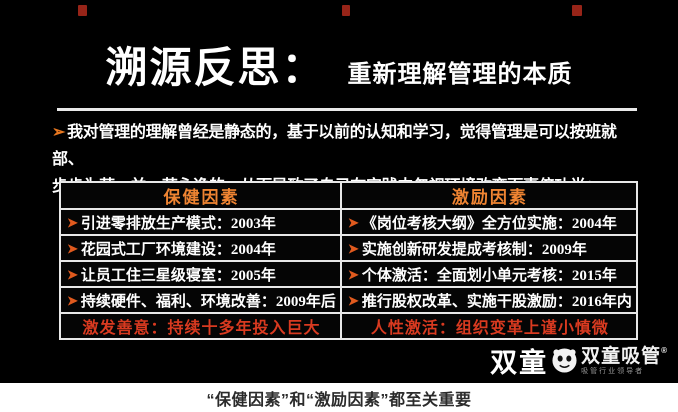 The width and height of the screenshot is (678, 412). Describe the element at coordinates (488, 326) in the screenshot. I see `footer-motivation-summary: 人性激活：组织变革上谨小慎微` at that location.